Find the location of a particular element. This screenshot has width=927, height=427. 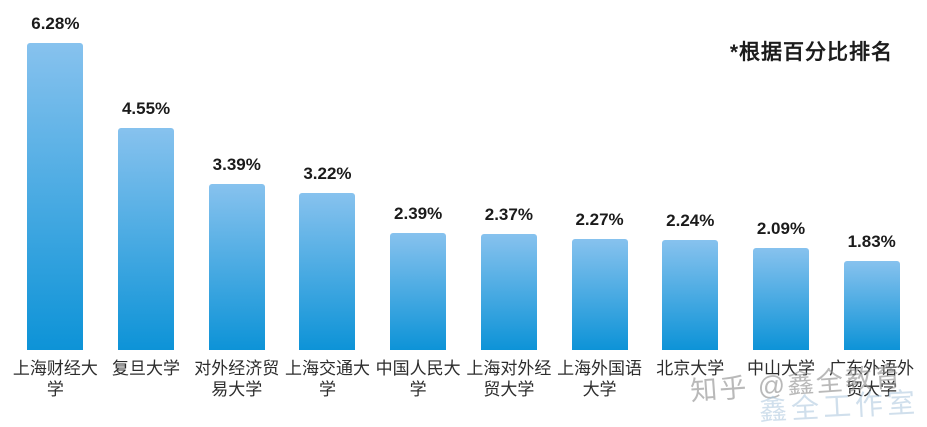

bar-column: 6.28% 上海财经大学 is located at coordinates (55, 213).